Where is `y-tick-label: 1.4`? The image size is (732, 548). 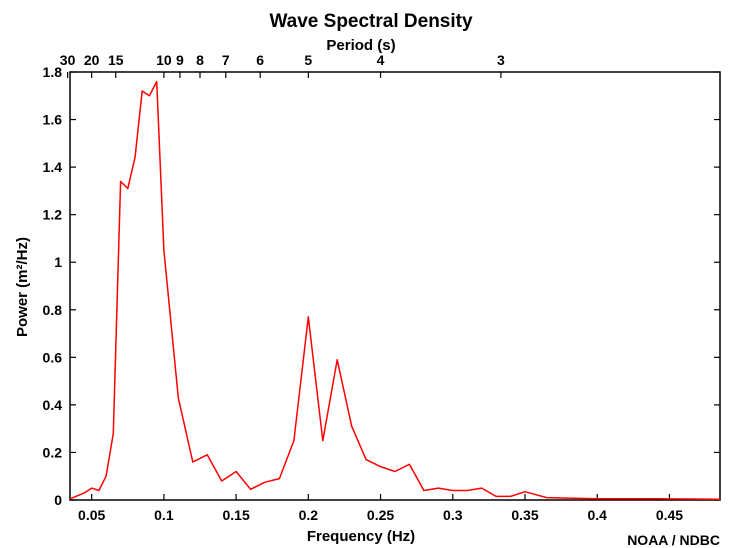
y-tick-label: 1.4 is located at coordinates (53, 167).